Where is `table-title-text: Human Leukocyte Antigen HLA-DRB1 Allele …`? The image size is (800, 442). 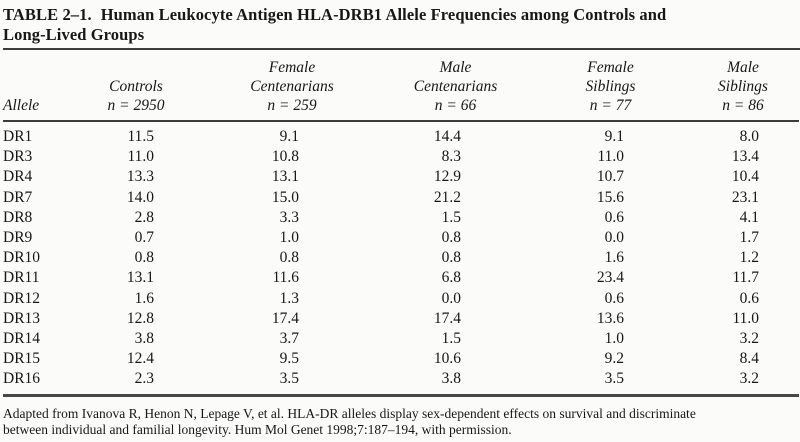 table-title-text: Human Leukocyte Antigen HLA-DRB1 Allele … is located at coordinates (383, 14).